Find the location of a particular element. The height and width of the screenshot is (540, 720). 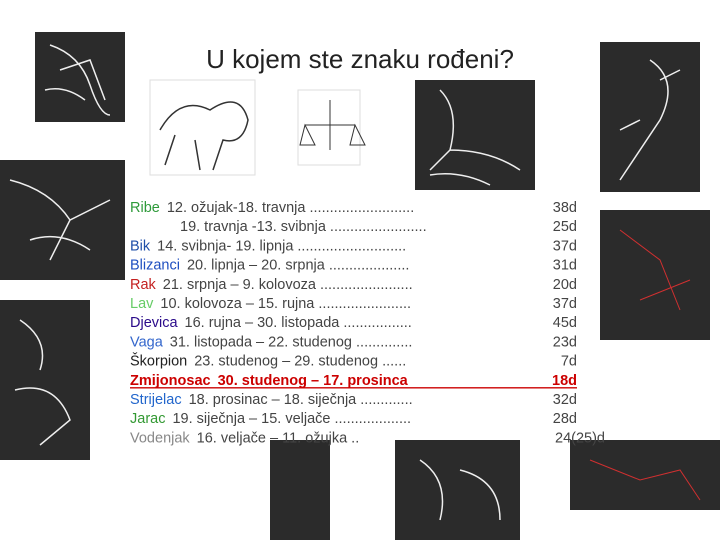

day-count: 25d is located at coordinates (565, 227).